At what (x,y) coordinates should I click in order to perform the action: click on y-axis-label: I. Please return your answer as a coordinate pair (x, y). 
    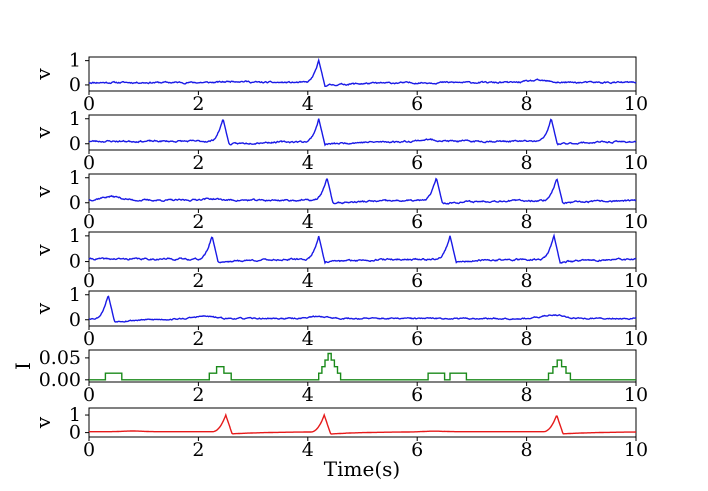
    Looking at the image, I should click on (23, 366).